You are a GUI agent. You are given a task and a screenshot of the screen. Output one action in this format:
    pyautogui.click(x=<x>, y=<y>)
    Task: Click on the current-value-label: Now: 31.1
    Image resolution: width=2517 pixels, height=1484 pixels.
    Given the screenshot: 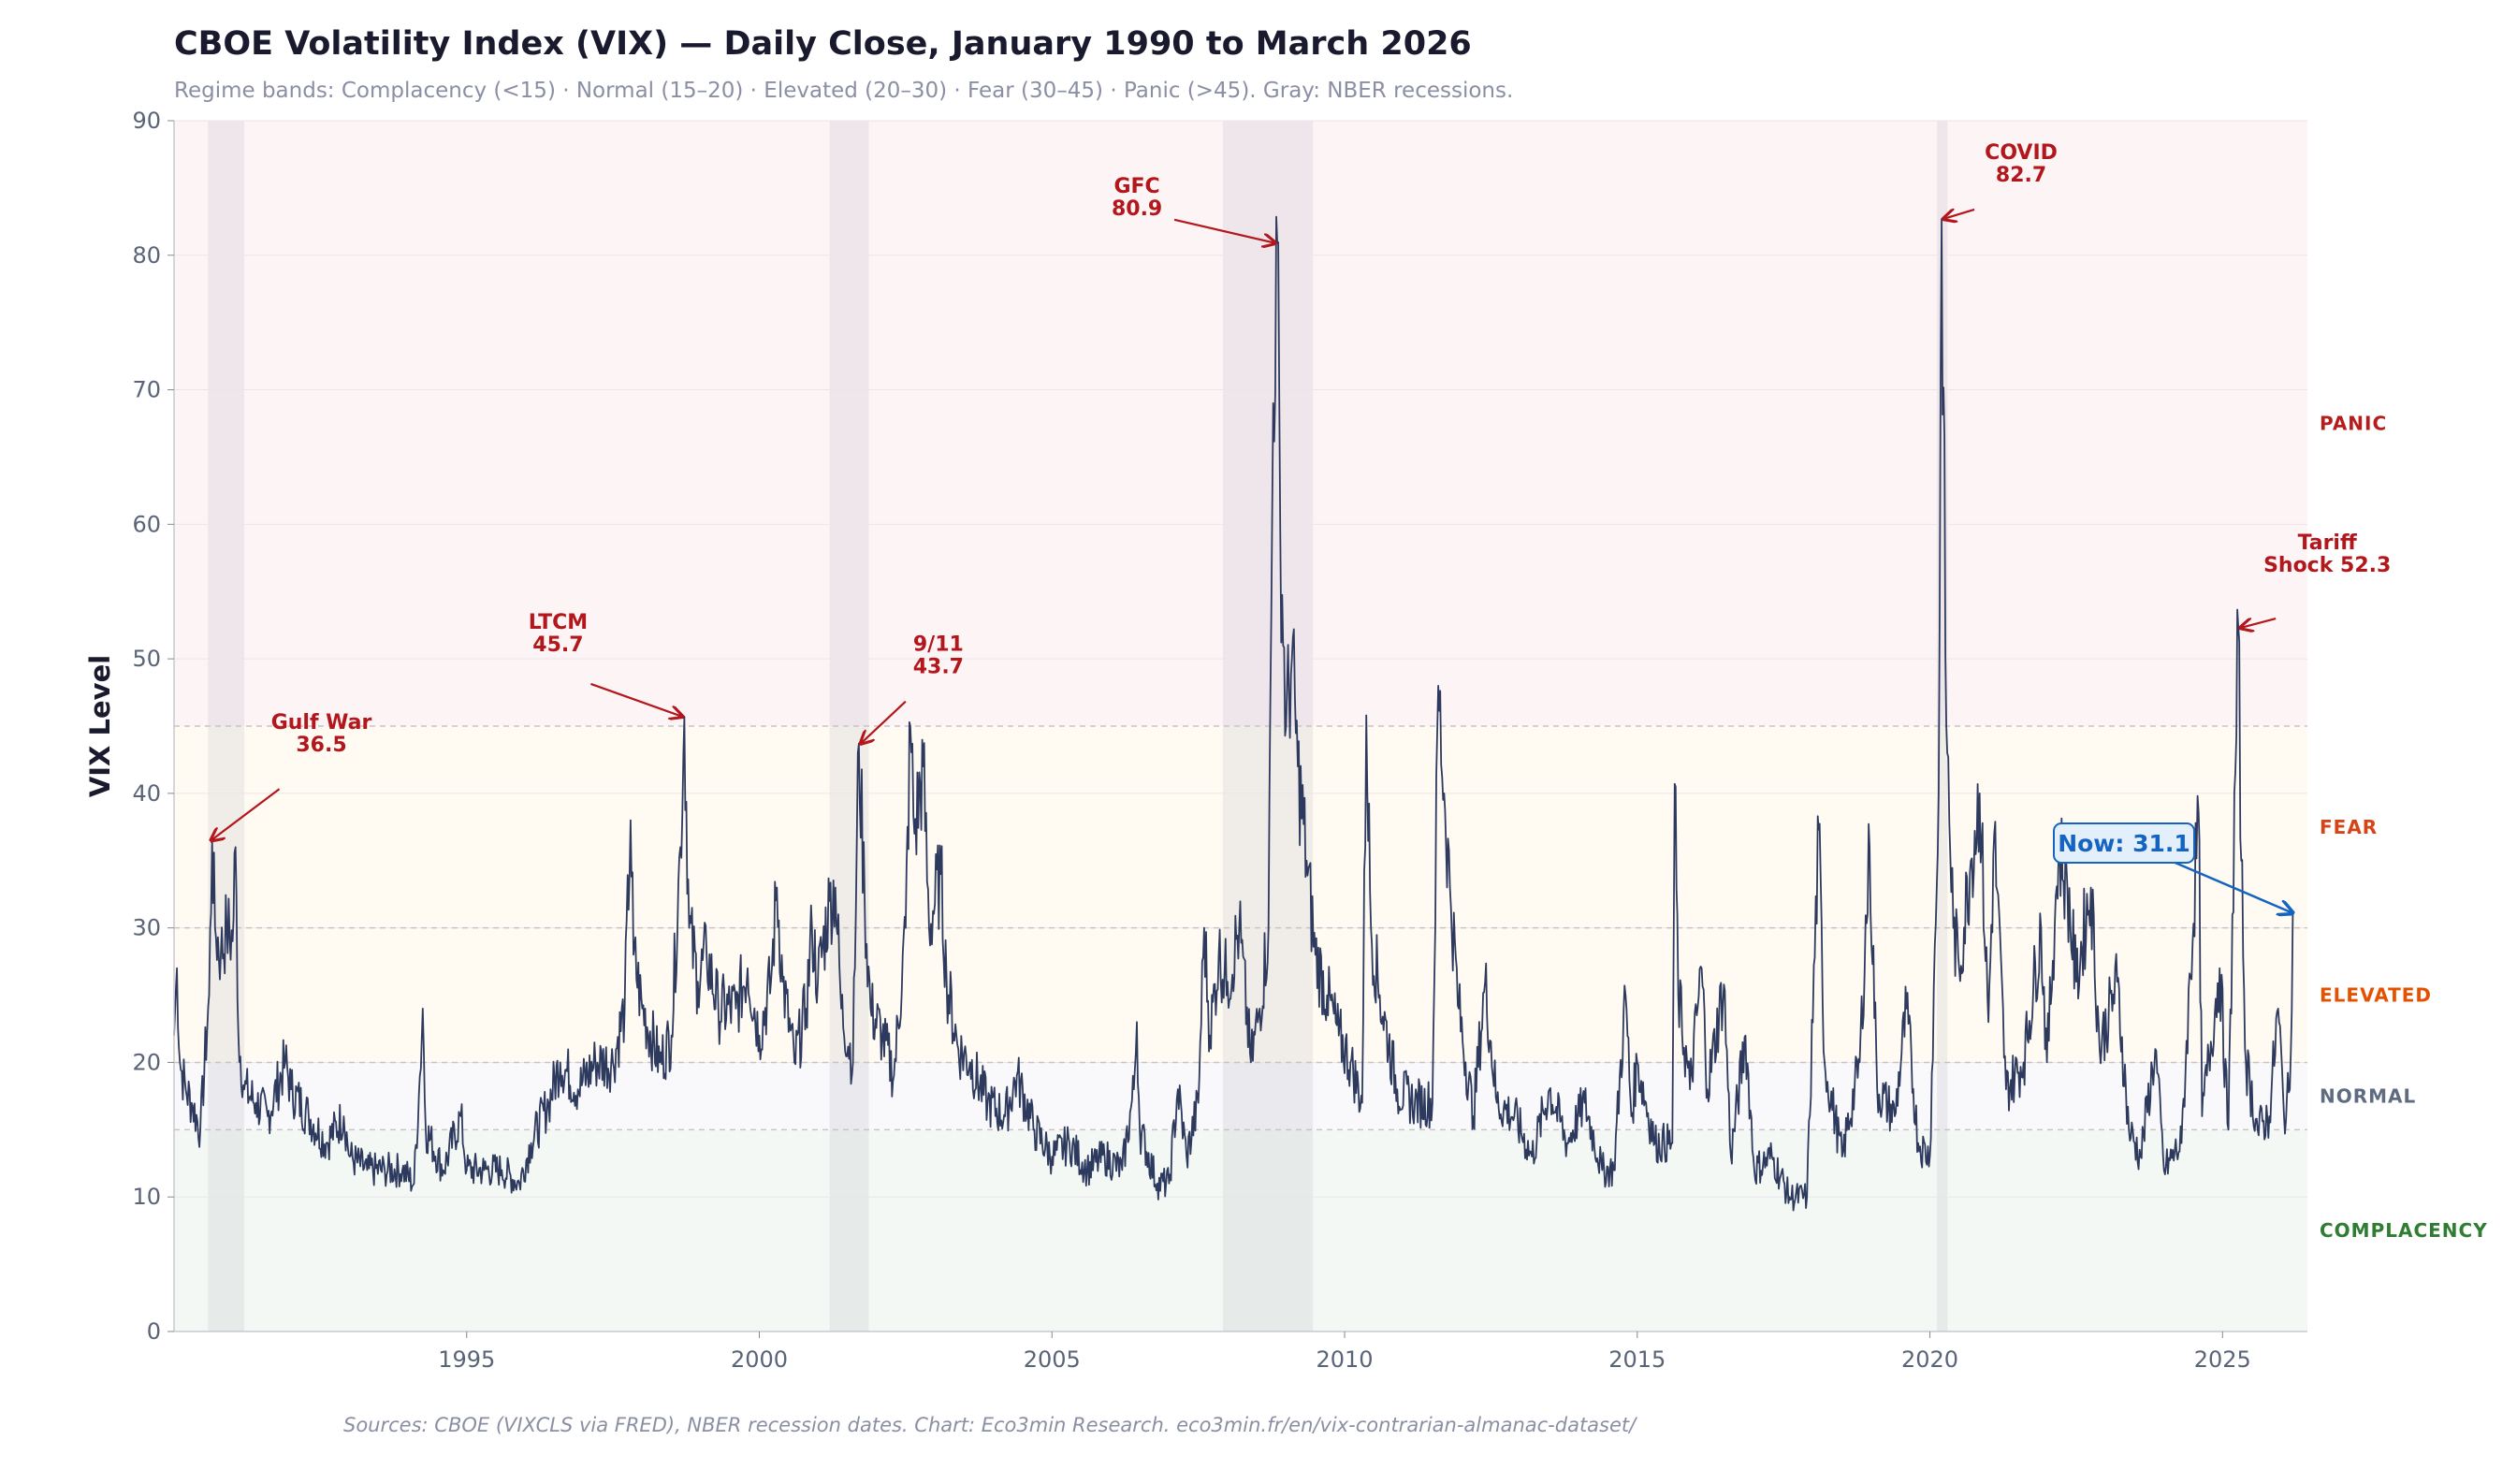 What is the action you would take?
    pyautogui.click(x=2124, y=843)
    